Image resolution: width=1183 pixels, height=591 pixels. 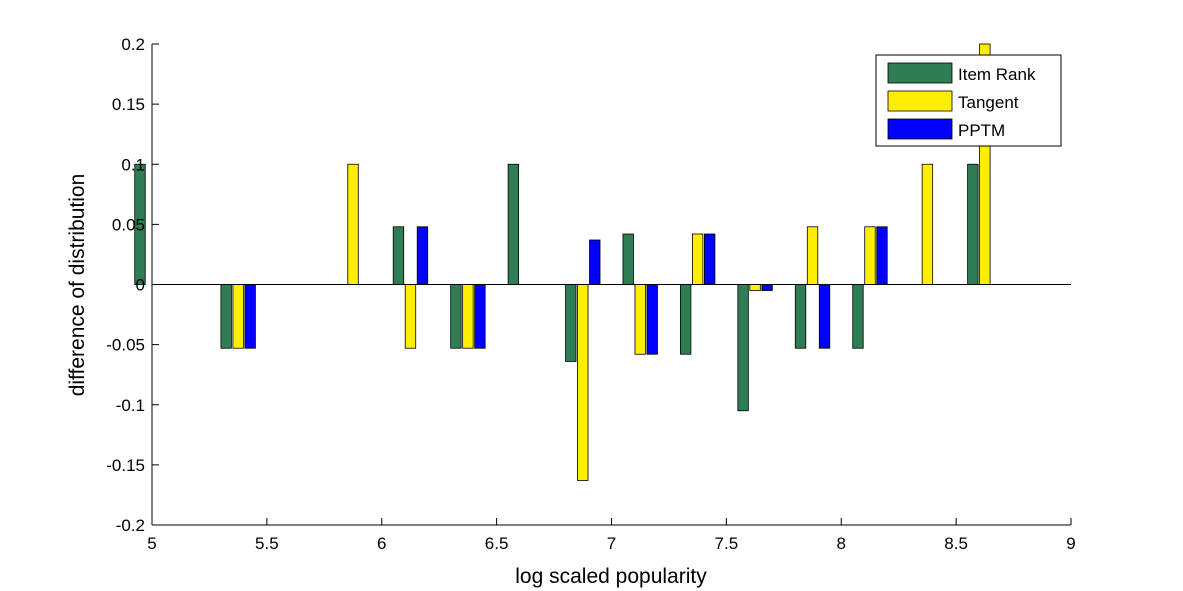 What do you see at coordinates (151, 543) in the screenshot?
I see `x-tick-label: 5` at bounding box center [151, 543].